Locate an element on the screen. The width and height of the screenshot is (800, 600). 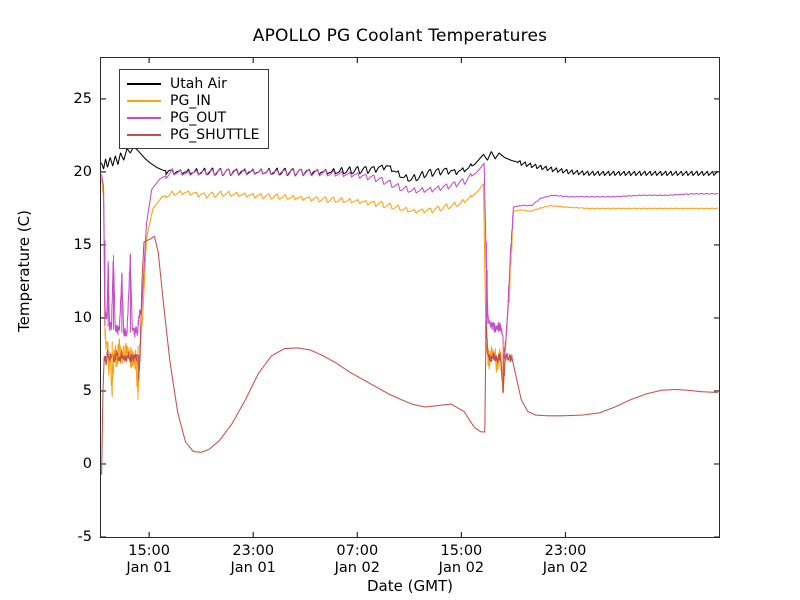
legend-entry: Utah Air is located at coordinates (193, 83).